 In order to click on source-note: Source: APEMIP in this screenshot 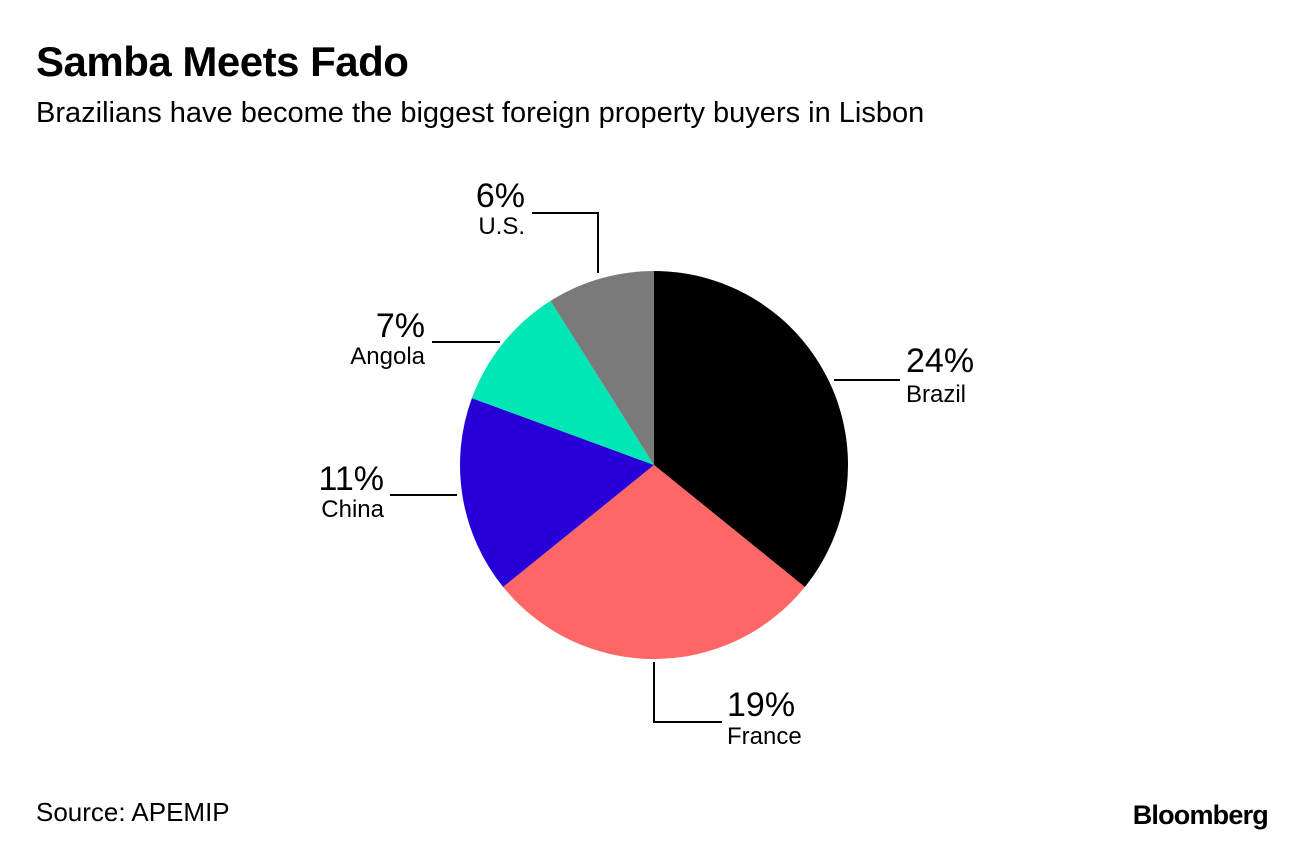, I will do `click(133, 812)`.